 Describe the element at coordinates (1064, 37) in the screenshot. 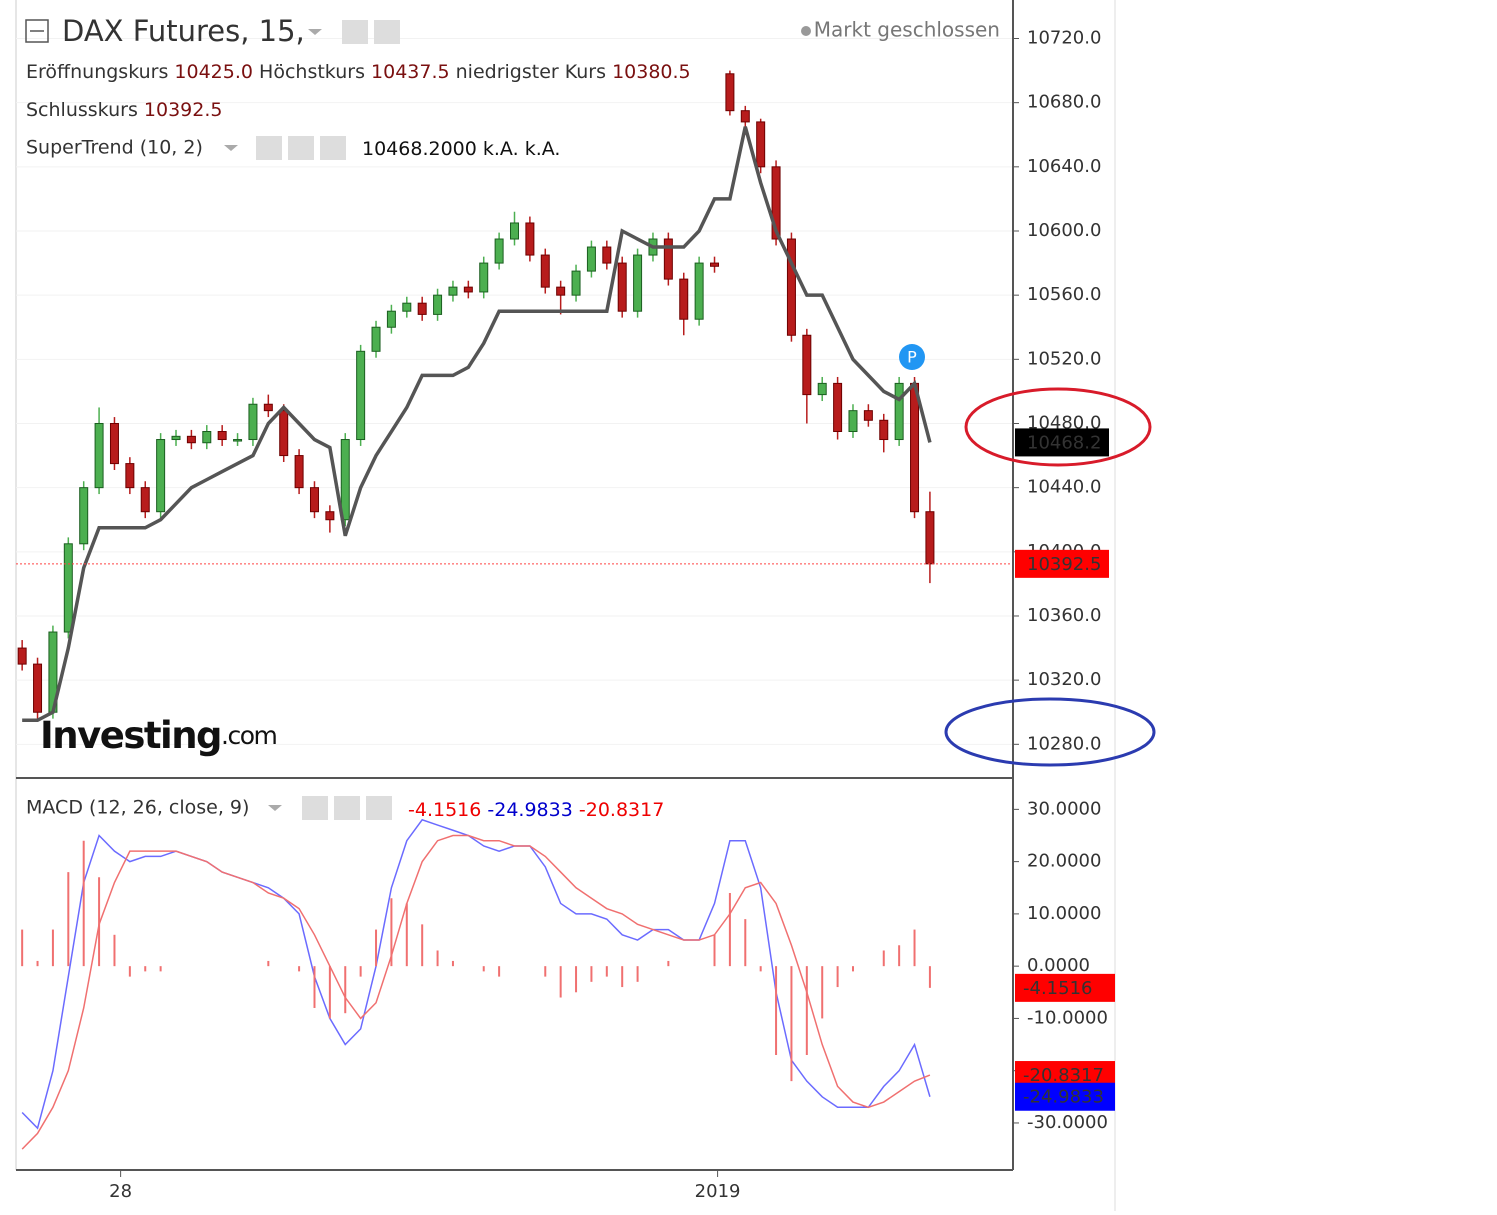

I see `y-tick-label: 10720.0` at that location.